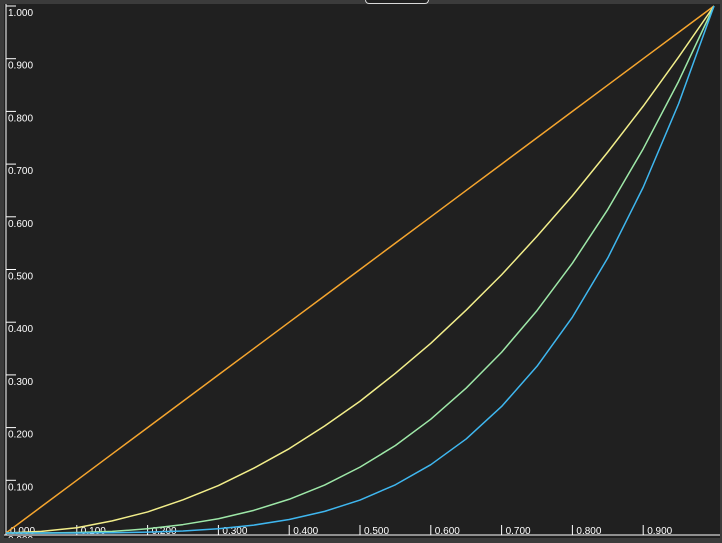 This screenshot has width=722, height=543. Describe the element at coordinates (22, 531) in the screenshot. I see `x-tick-label: 0.000` at that location.